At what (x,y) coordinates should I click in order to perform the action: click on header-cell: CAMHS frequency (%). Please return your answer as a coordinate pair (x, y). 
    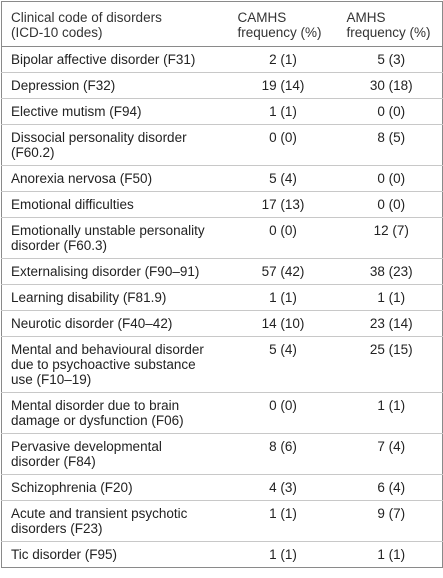
    Looking at the image, I should click on (283, 24).